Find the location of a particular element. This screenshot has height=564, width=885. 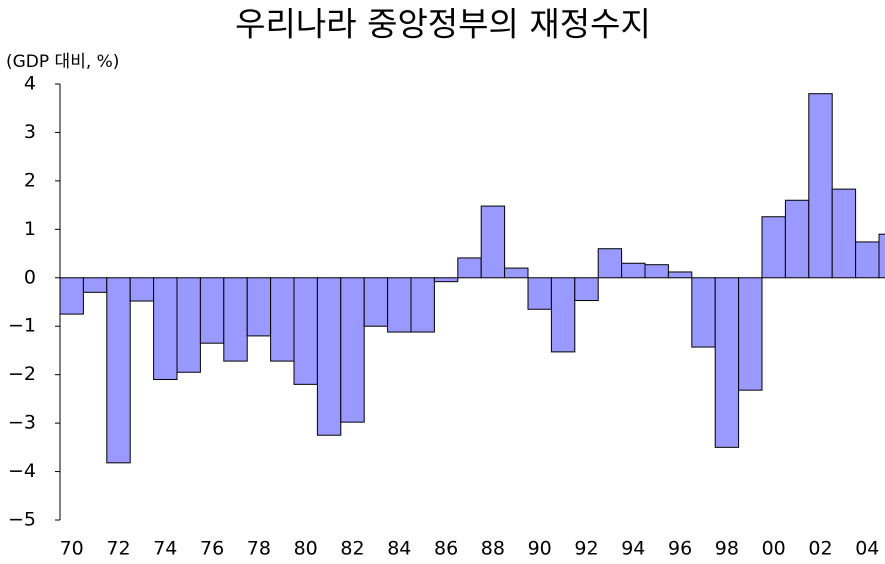

x-tick-label: 72 is located at coordinates (118, 549).